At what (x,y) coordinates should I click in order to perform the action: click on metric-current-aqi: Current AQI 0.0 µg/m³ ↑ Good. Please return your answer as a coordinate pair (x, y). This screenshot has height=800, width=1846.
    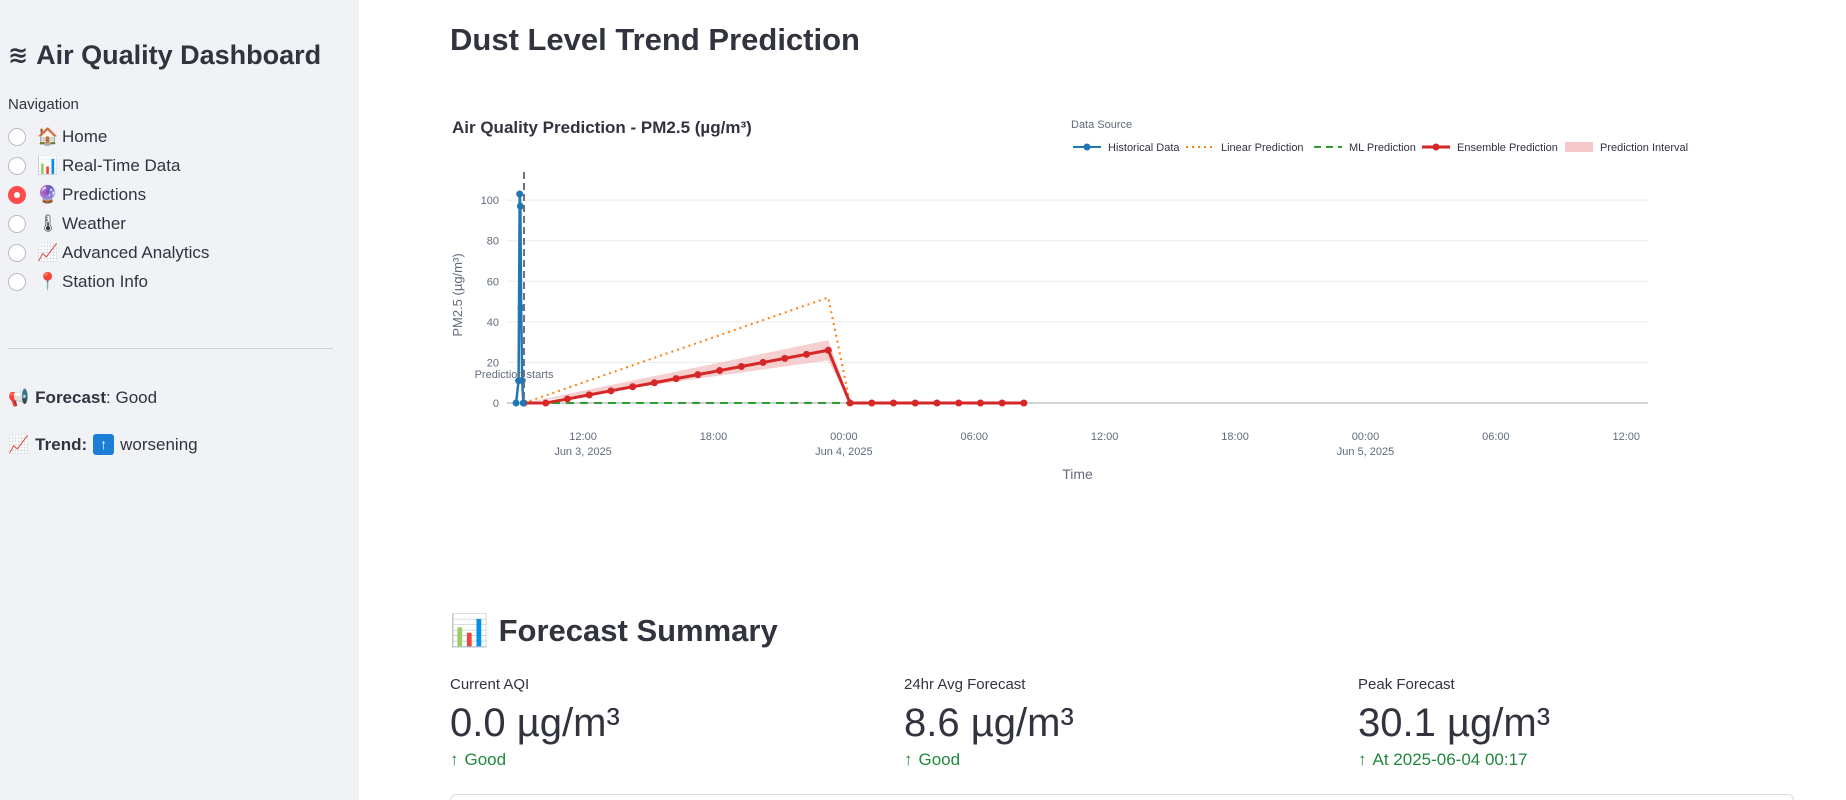
    Looking at the image, I should click on (535, 723).